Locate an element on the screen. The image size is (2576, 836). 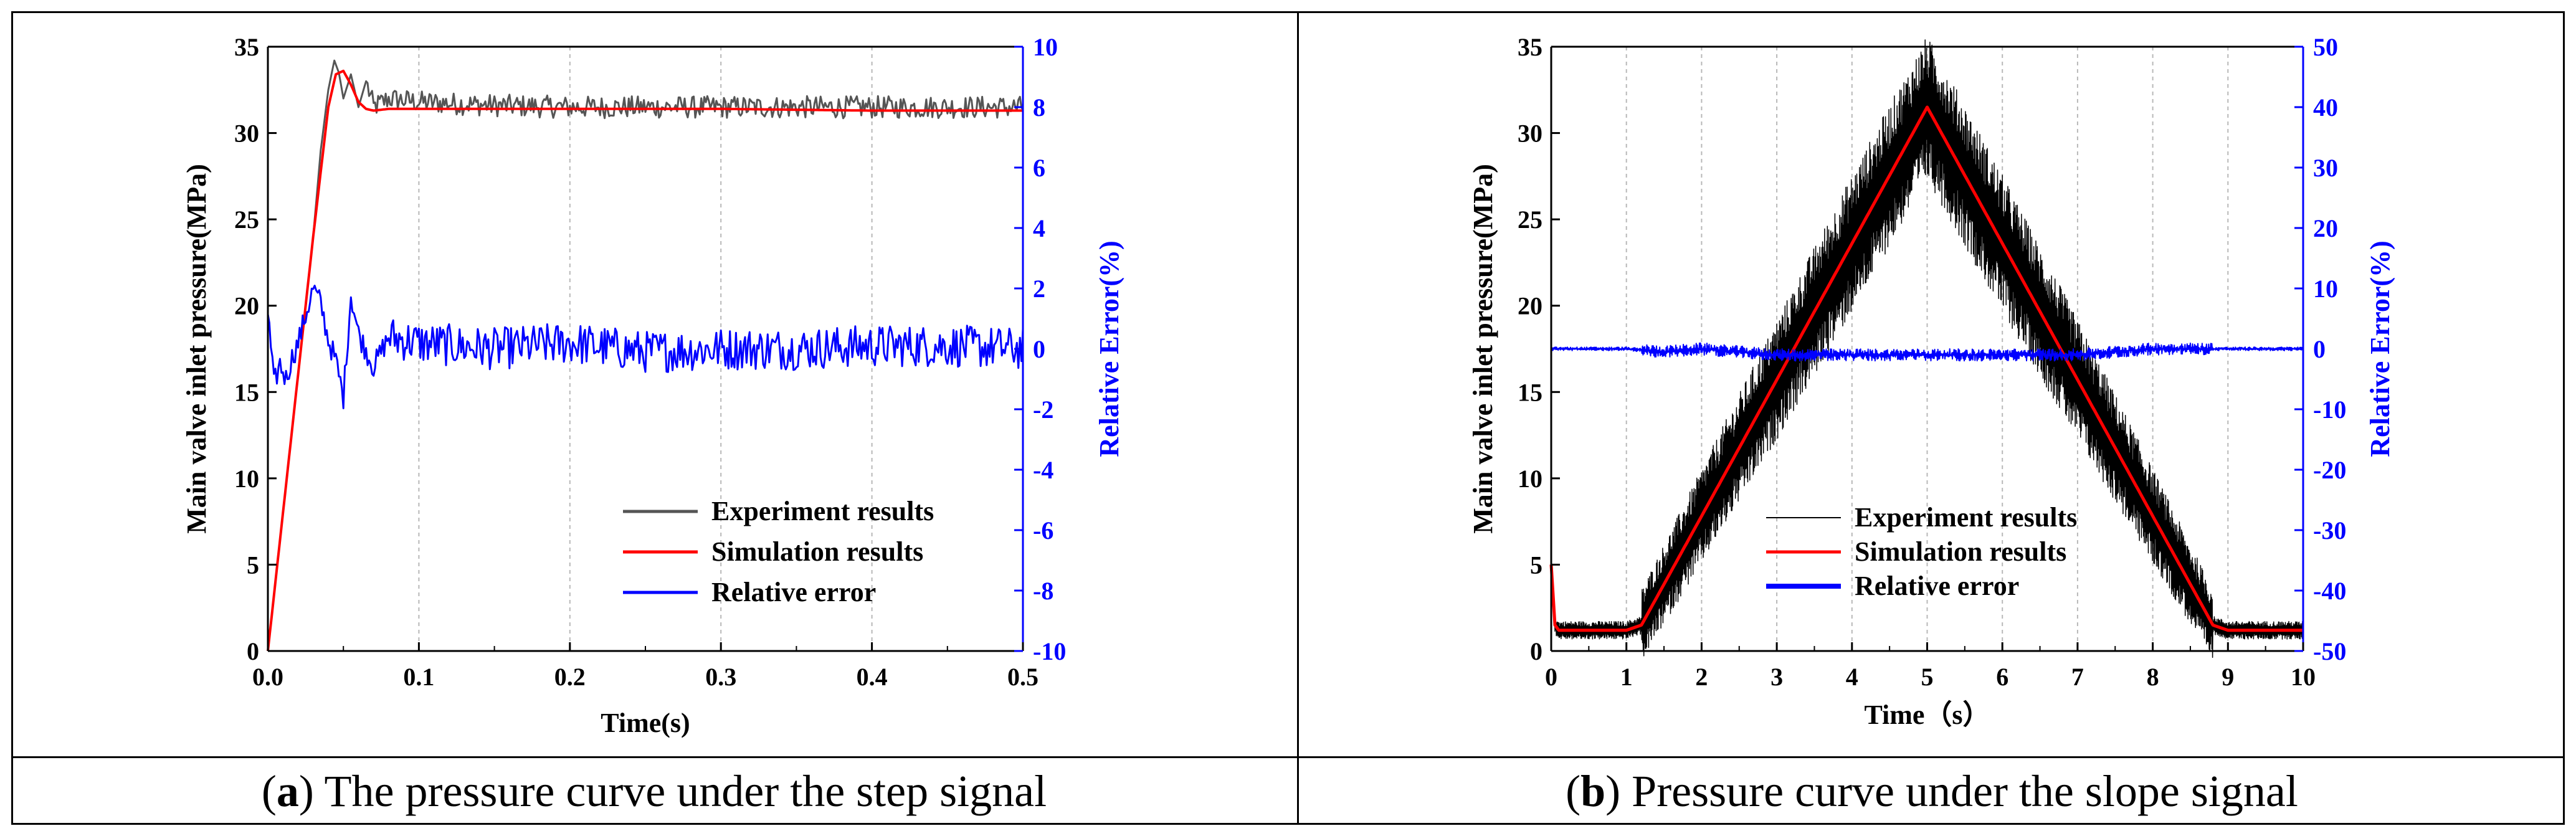
chart-a-x-axis-title: Time(s) is located at coordinates (645, 723).